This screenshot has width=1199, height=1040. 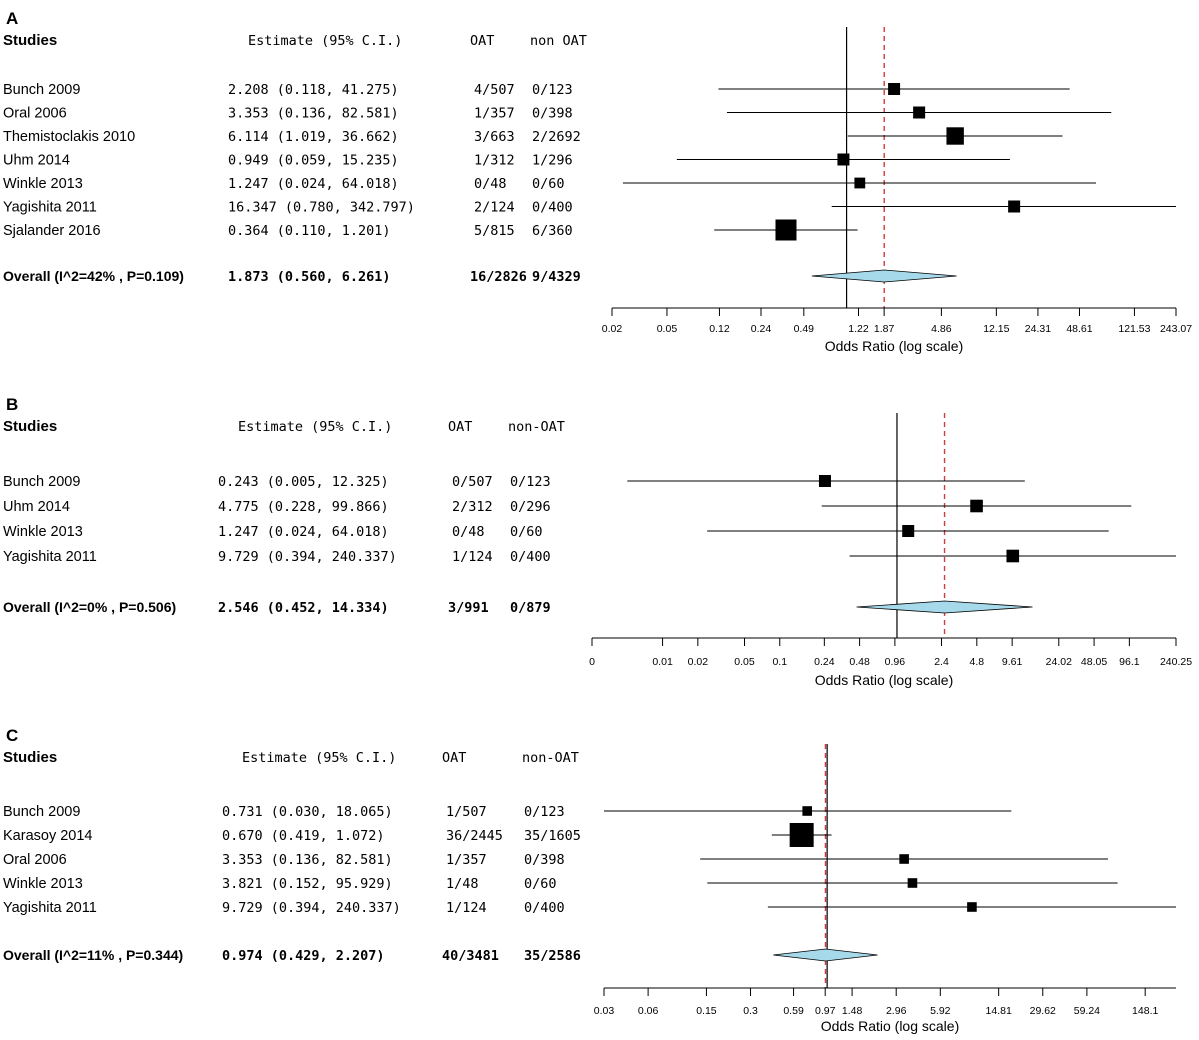 What do you see at coordinates (556, 532) in the screenshot?
I see `study-row: Winkle 2013 1.247 (0.024, 64.018) 0/48 0/60` at bounding box center [556, 532].